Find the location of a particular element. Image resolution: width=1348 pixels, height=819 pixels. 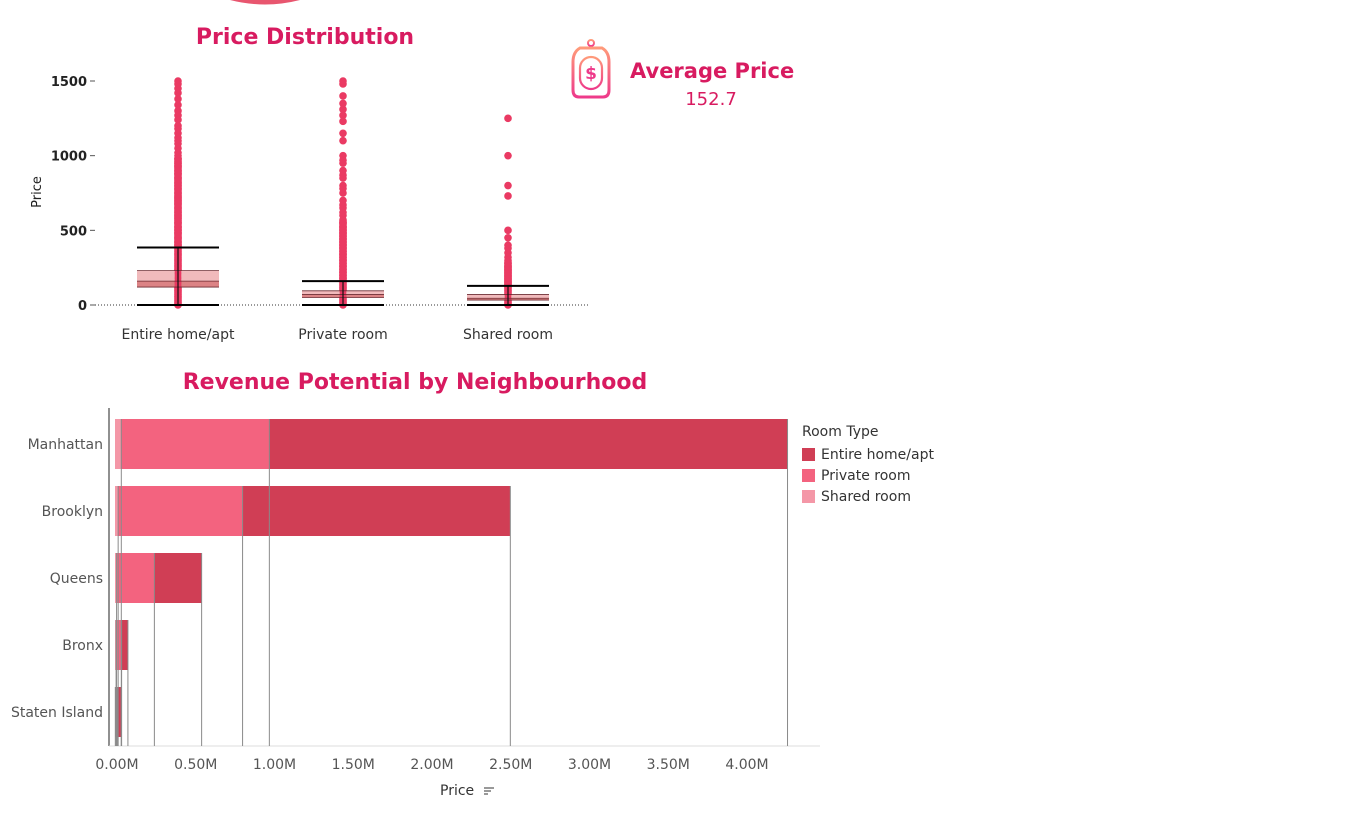

legend-item-private: Private room is located at coordinates (868, 475).